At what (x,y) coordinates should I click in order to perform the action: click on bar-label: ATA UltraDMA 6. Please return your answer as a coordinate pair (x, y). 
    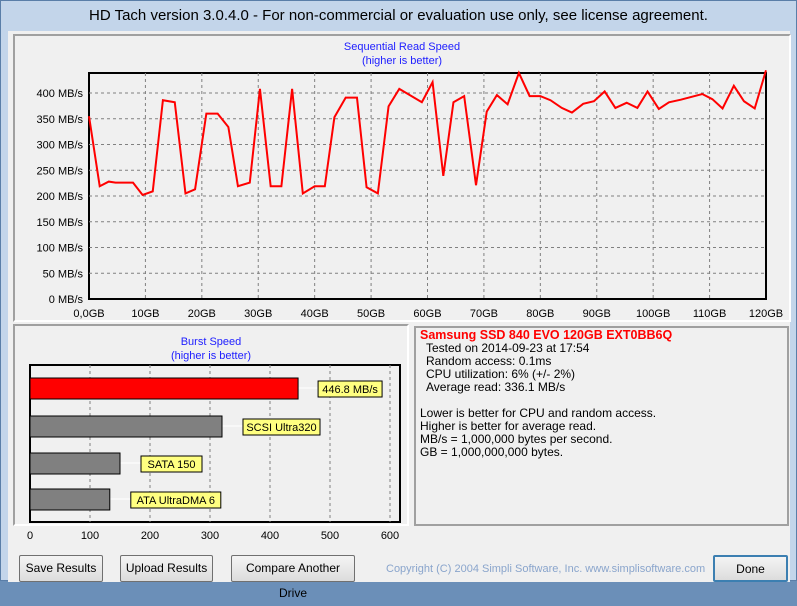
    Looking at the image, I should click on (176, 501).